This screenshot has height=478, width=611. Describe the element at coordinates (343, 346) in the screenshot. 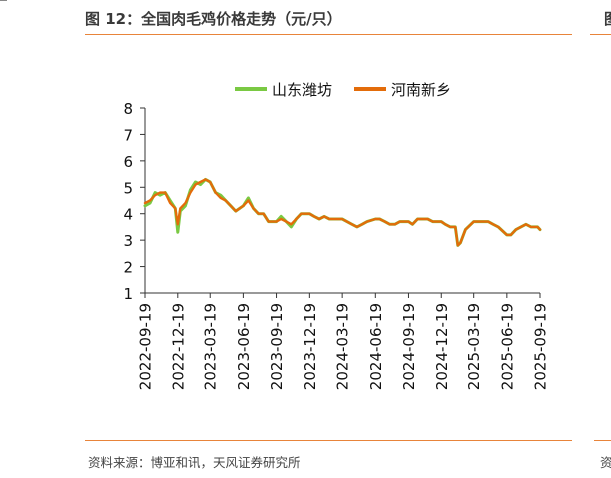

I see `x-tick-label: 2024-03-19` at that location.